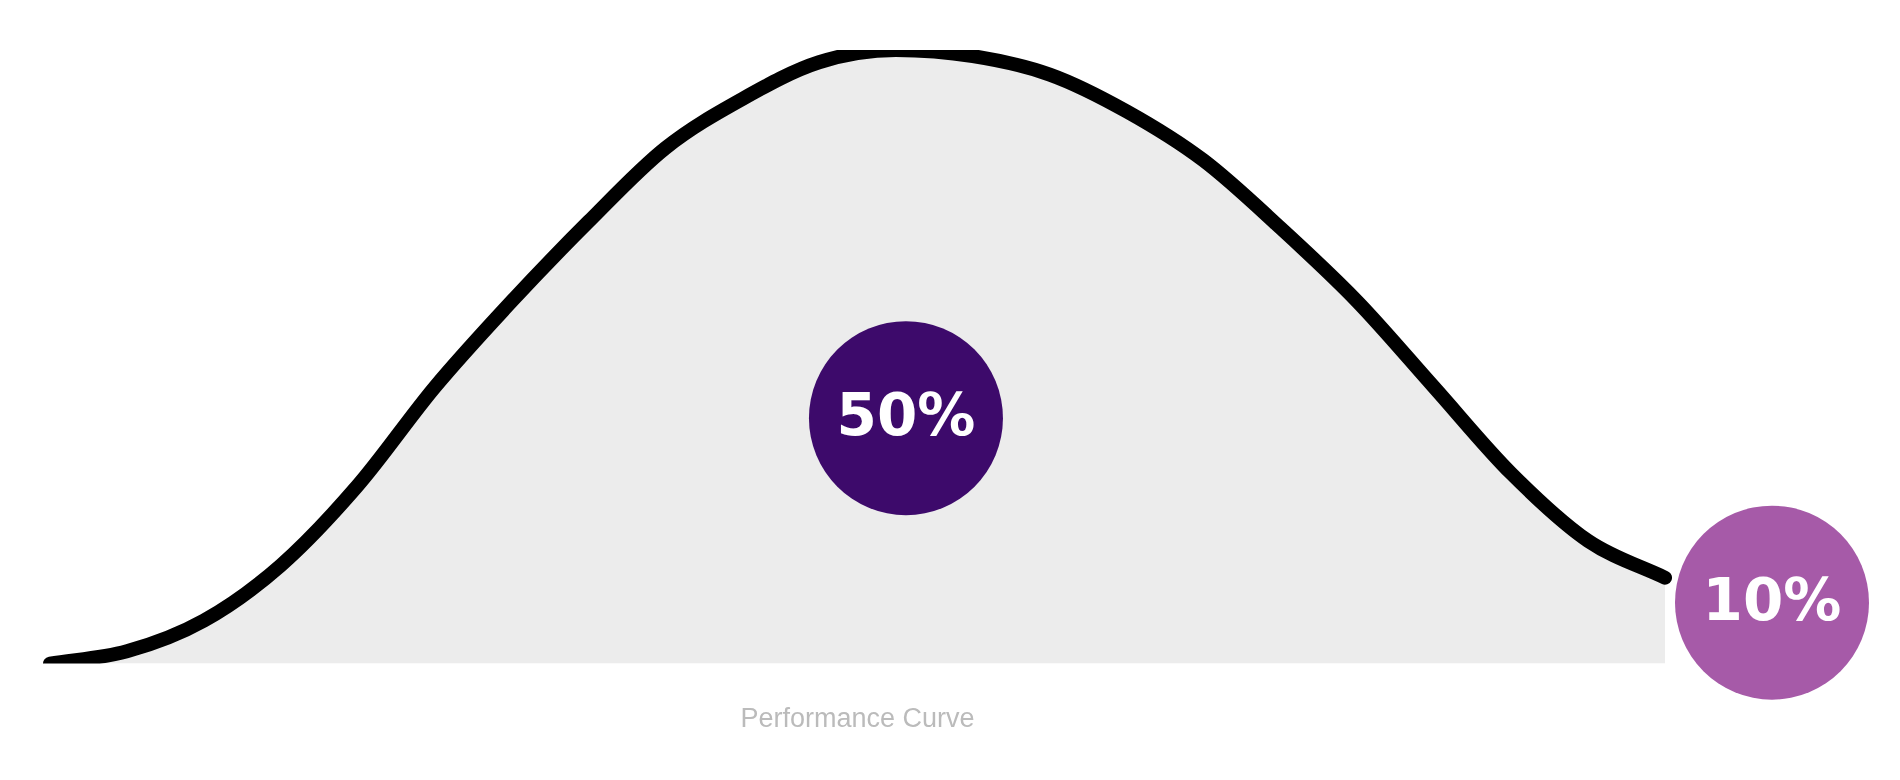 The width and height of the screenshot is (1900, 780). What do you see at coordinates (1772, 599) in the screenshot?
I see `annotation: 10%` at bounding box center [1772, 599].